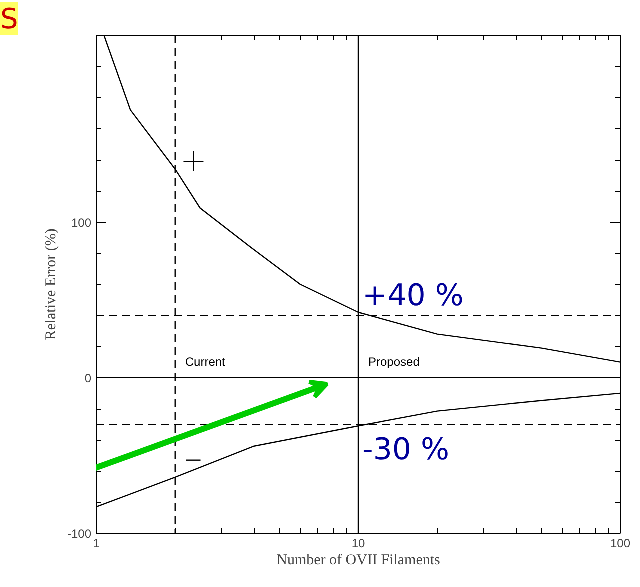  What do you see at coordinates (406, 450) in the screenshot?
I see `ref-line-label: -30 %` at bounding box center [406, 450].